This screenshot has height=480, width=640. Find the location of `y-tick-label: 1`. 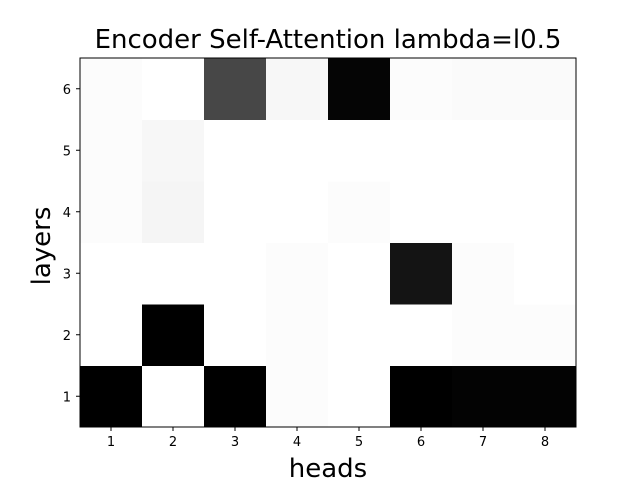

y-tick-label: 1 is located at coordinates (67, 397).